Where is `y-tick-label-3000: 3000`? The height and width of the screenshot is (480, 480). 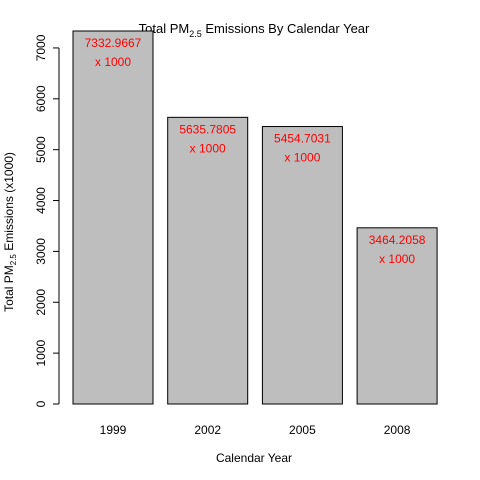 y-tick-label-3000: 3000 is located at coordinates (41, 251).